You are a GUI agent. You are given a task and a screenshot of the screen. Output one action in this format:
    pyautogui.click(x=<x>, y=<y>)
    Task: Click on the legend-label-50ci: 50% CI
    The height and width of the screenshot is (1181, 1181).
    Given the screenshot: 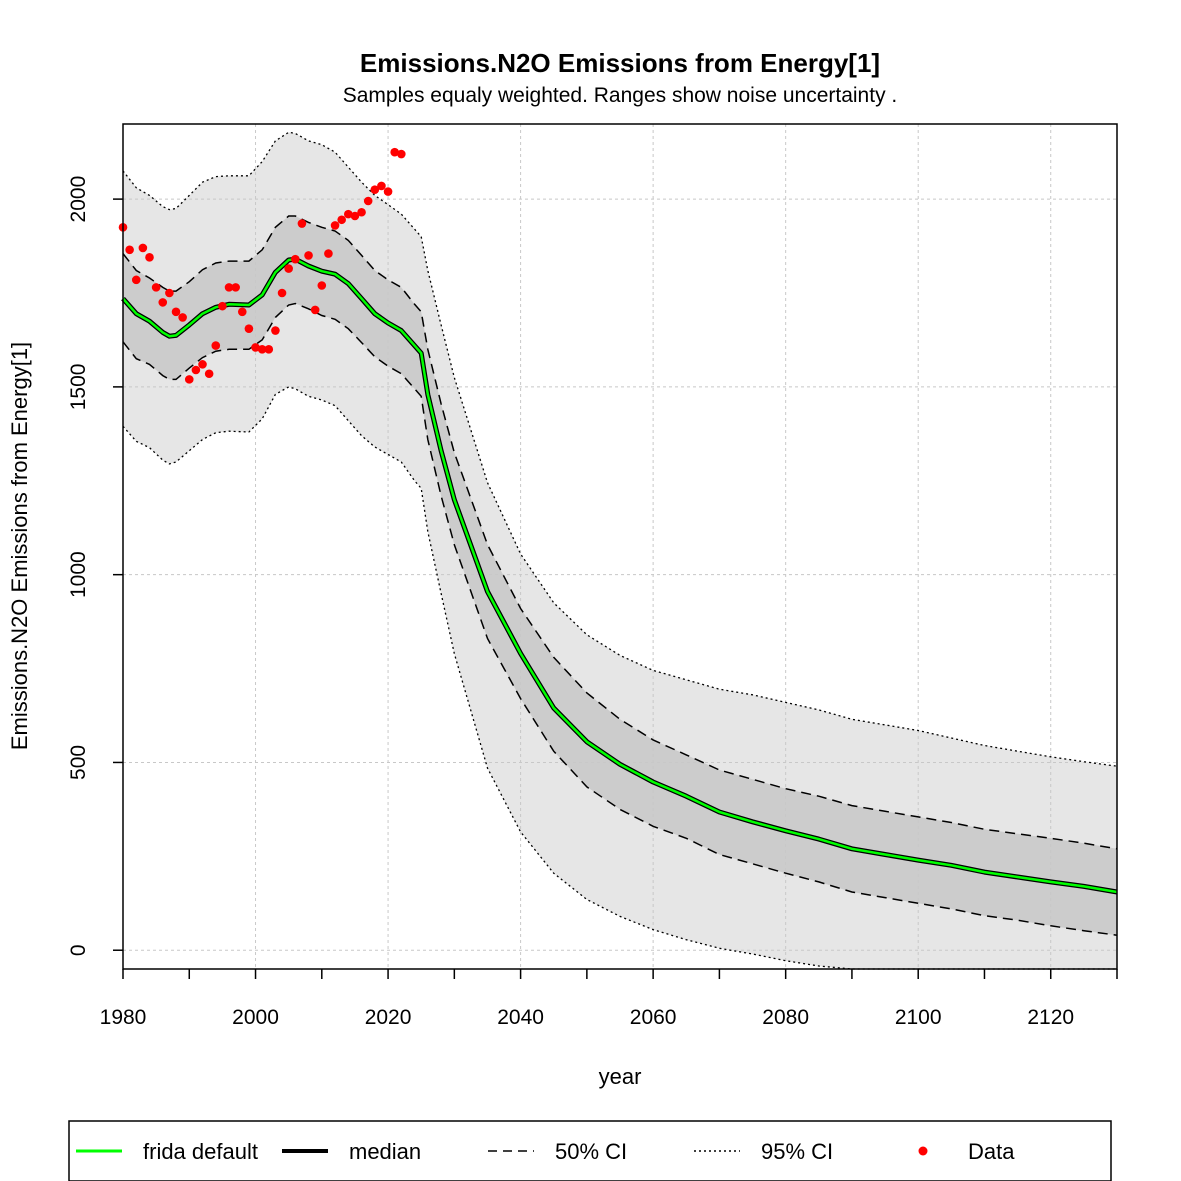 What is the action you would take?
    pyautogui.click(x=591, y=1151)
    